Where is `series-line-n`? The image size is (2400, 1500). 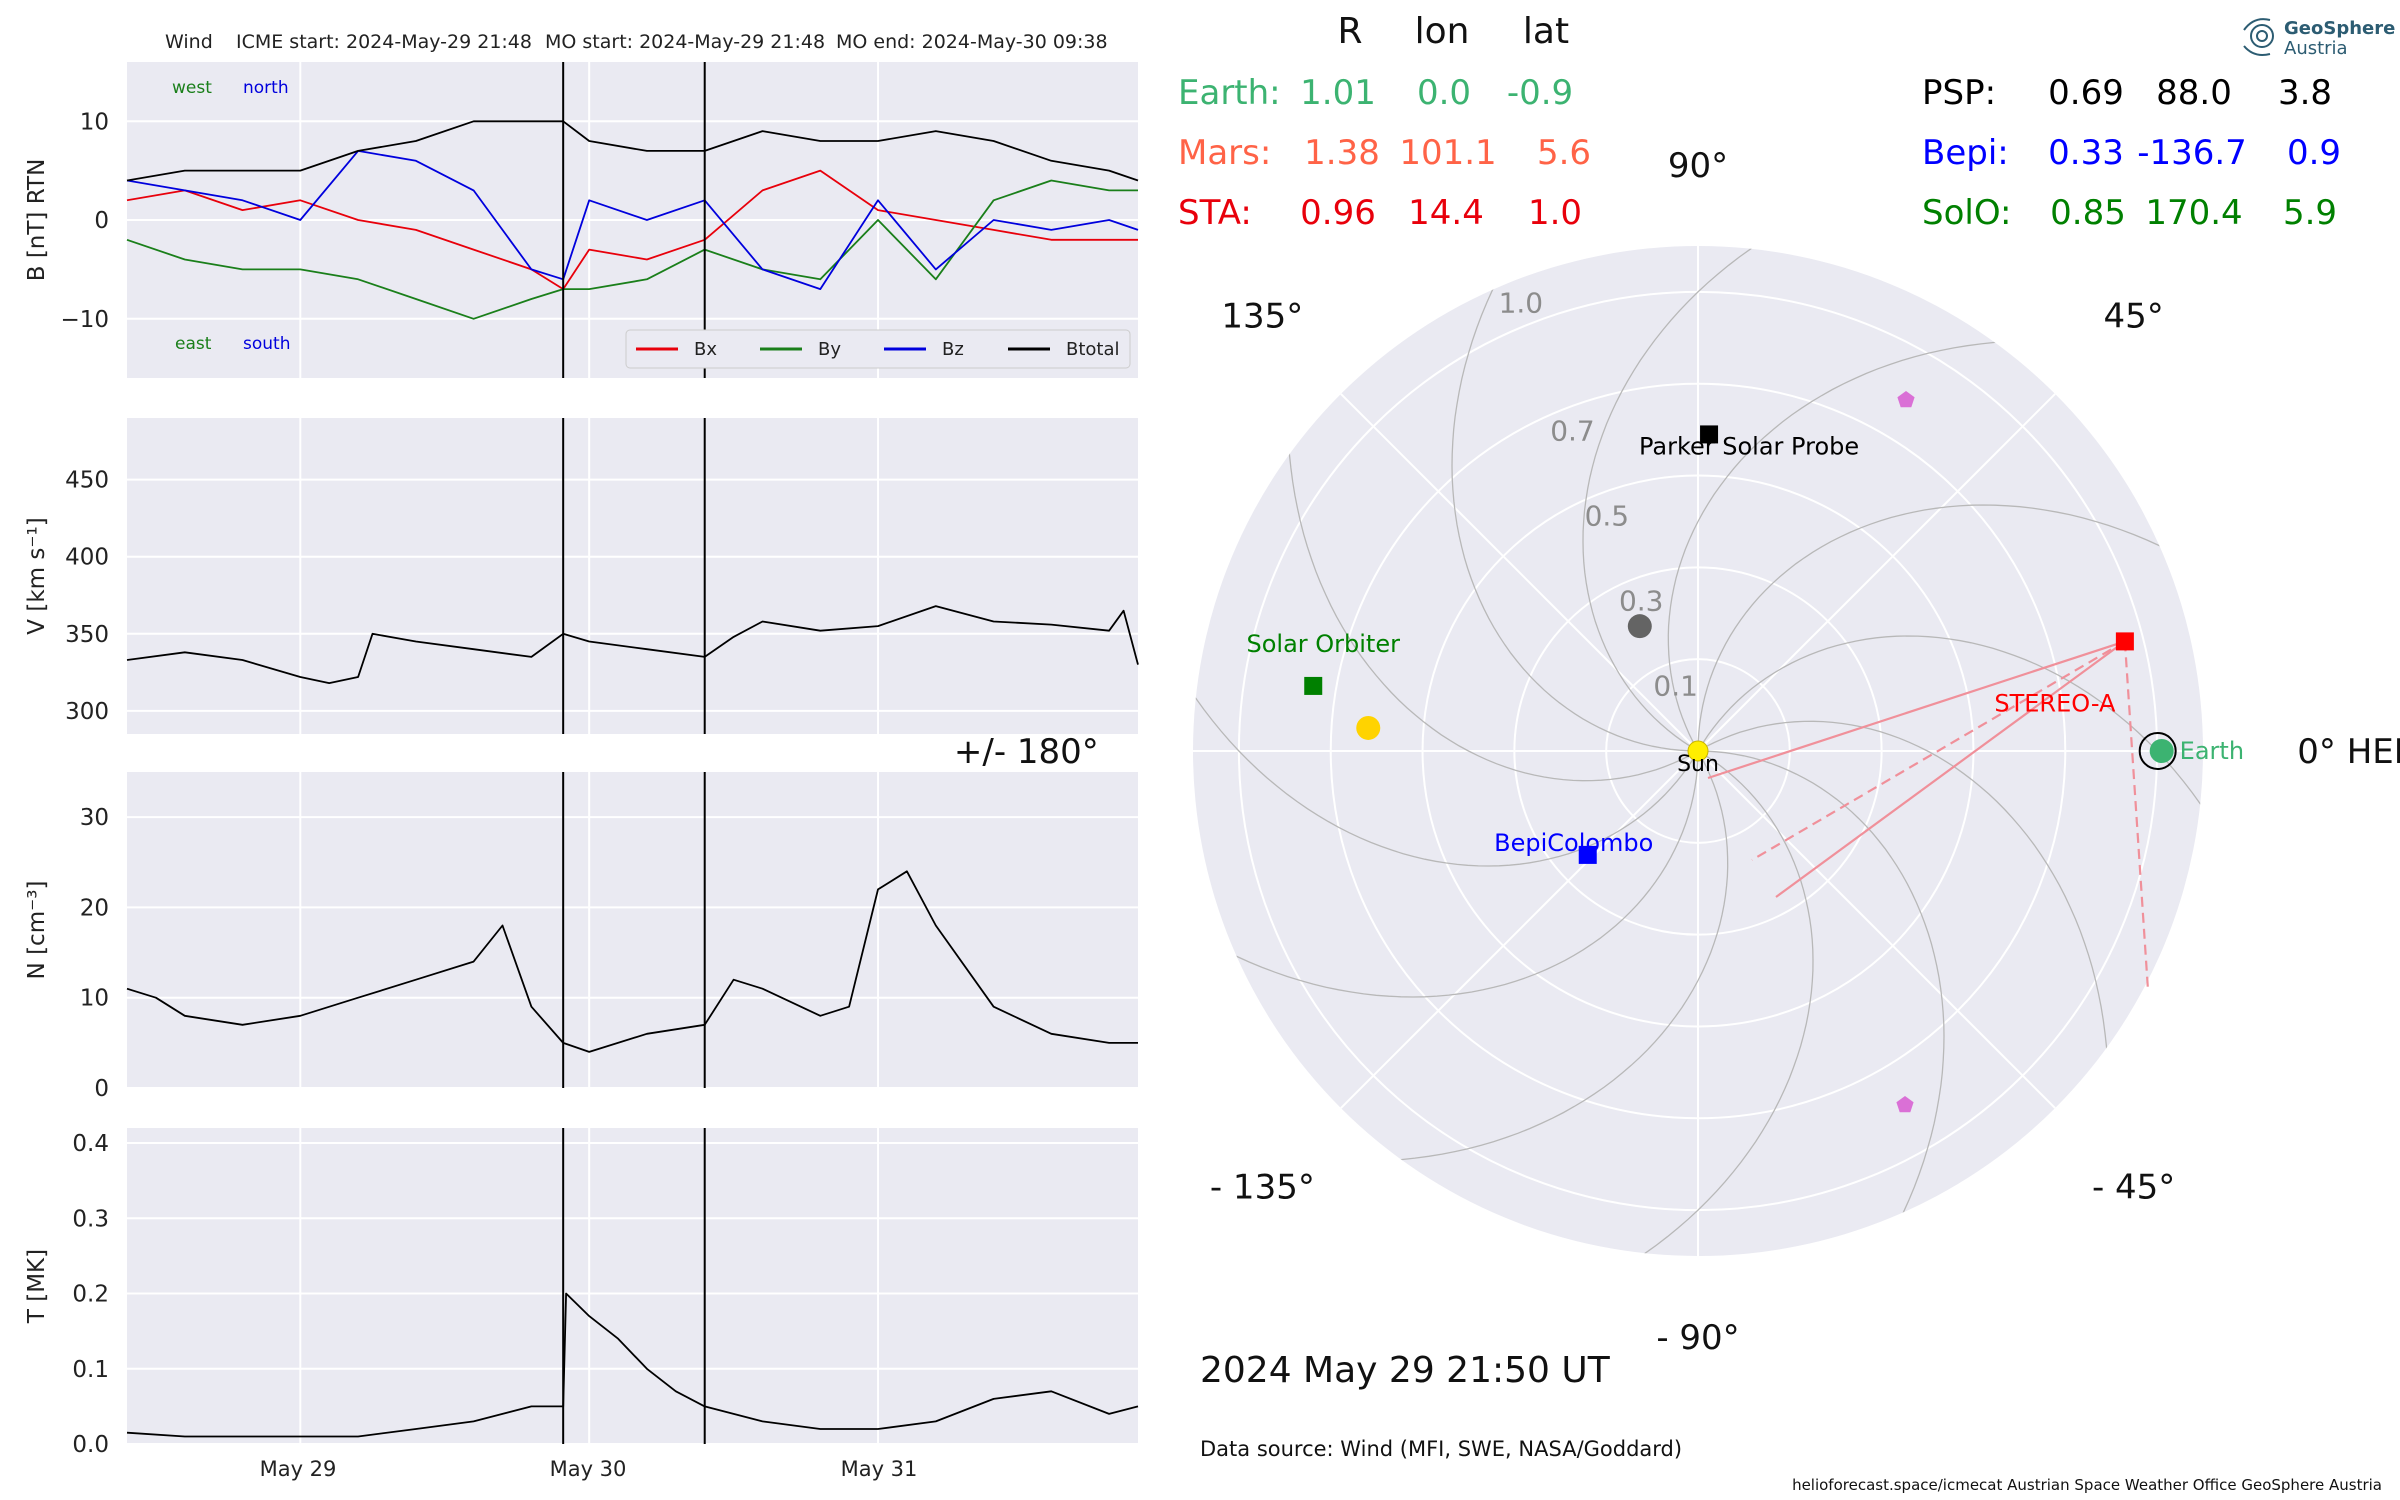
series-line-n is located at coordinates (632, 961).